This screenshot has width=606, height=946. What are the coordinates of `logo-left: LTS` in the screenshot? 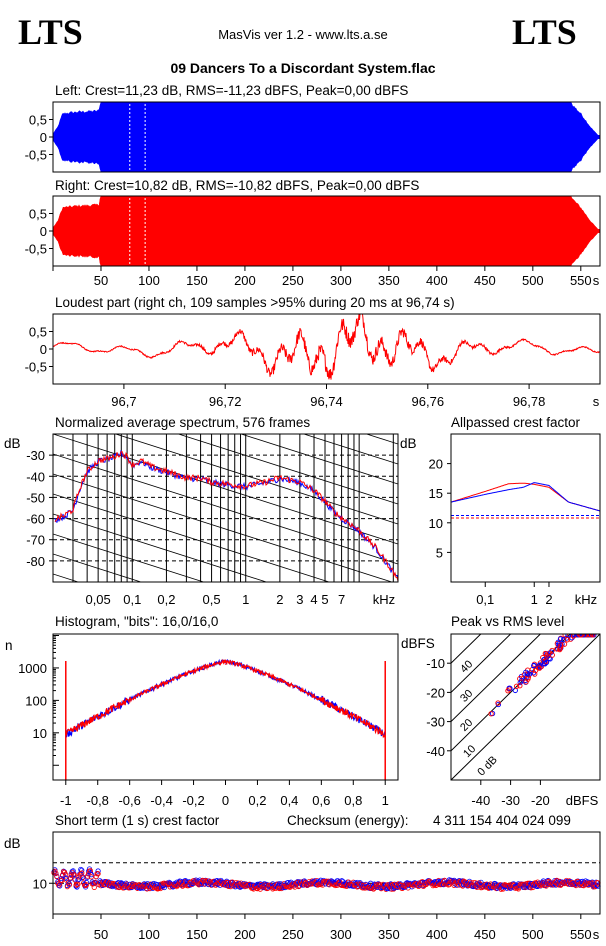 It's located at (50, 32).